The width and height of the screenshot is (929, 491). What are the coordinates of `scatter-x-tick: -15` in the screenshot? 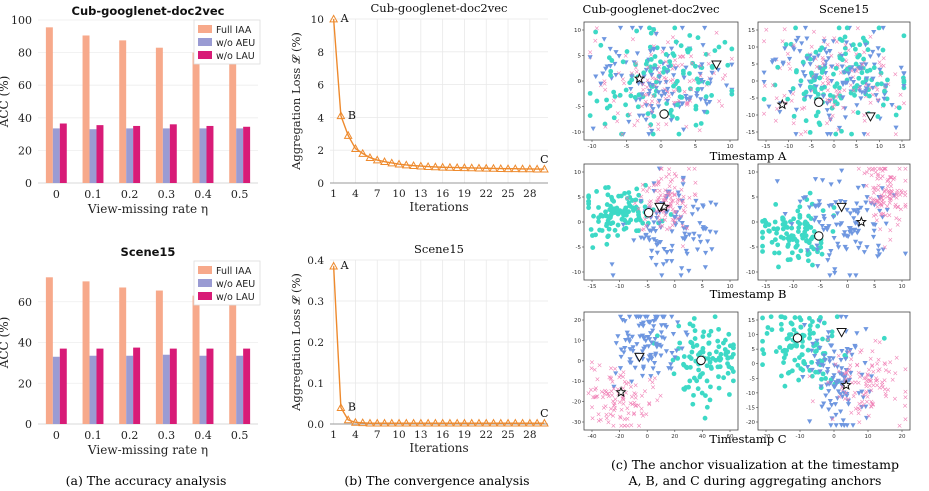 It's located at (766, 147).